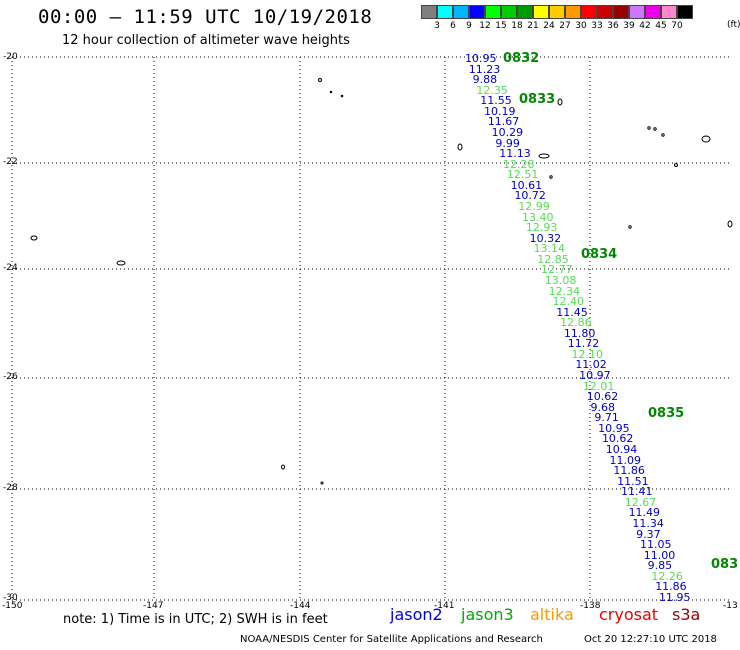  What do you see at coordinates (629, 26) in the screenshot?
I see `legend-tick: 39` at bounding box center [629, 26].